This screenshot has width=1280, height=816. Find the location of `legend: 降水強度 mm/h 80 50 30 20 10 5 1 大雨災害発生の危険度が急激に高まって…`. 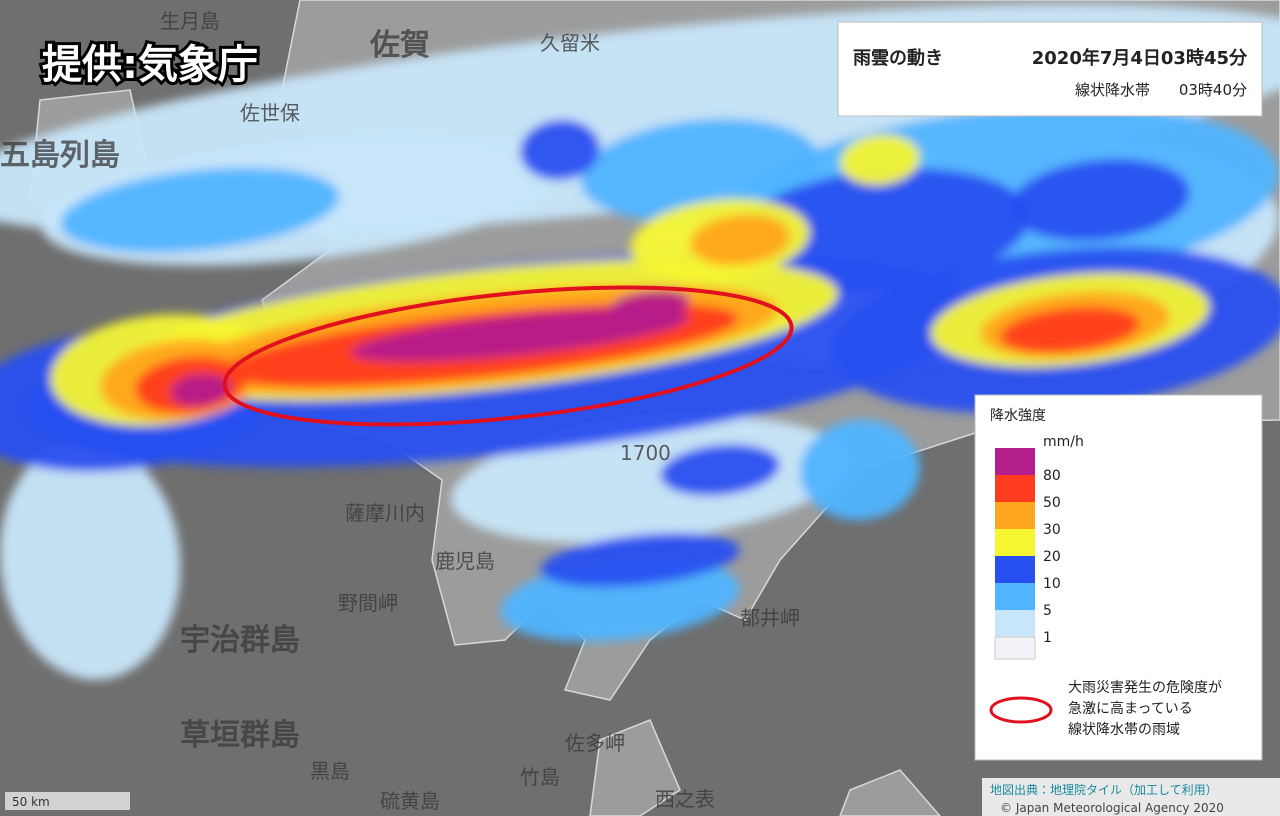

legend: 降水強度 mm/h 80 50 30 20 10 5 1 大雨災害発生の危険度が急激に高まって… is located at coordinates (1118, 577).